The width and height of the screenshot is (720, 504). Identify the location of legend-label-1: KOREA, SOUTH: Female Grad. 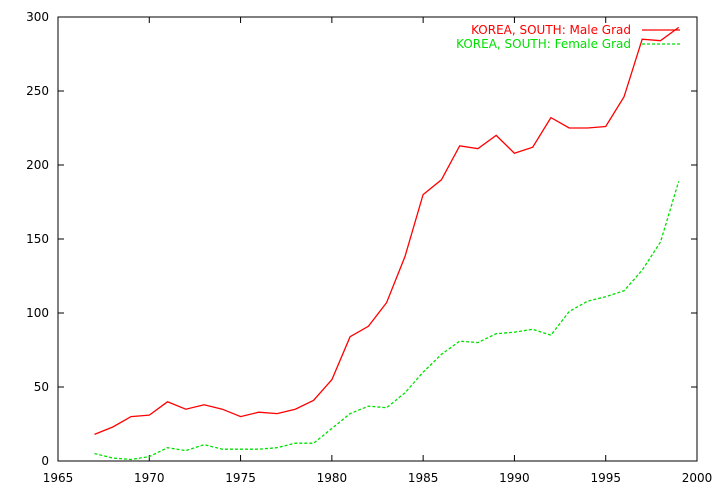
(543, 44).